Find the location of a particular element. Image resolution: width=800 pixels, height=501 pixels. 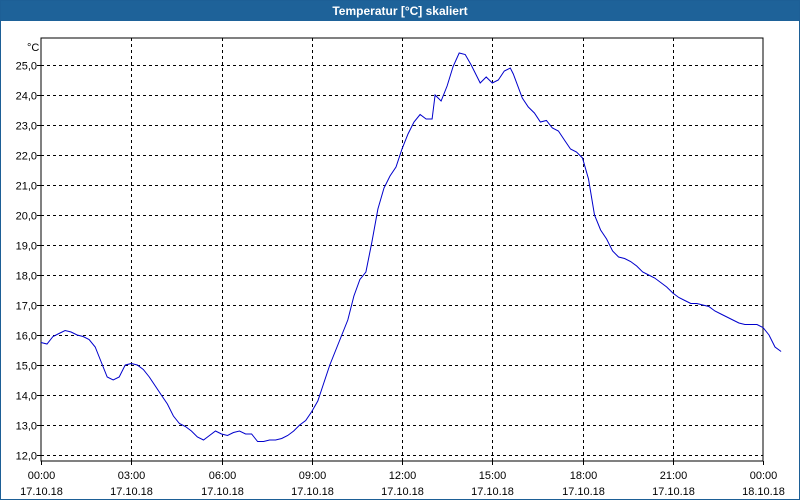

y-tick-label: 24,0 is located at coordinates (26, 97).